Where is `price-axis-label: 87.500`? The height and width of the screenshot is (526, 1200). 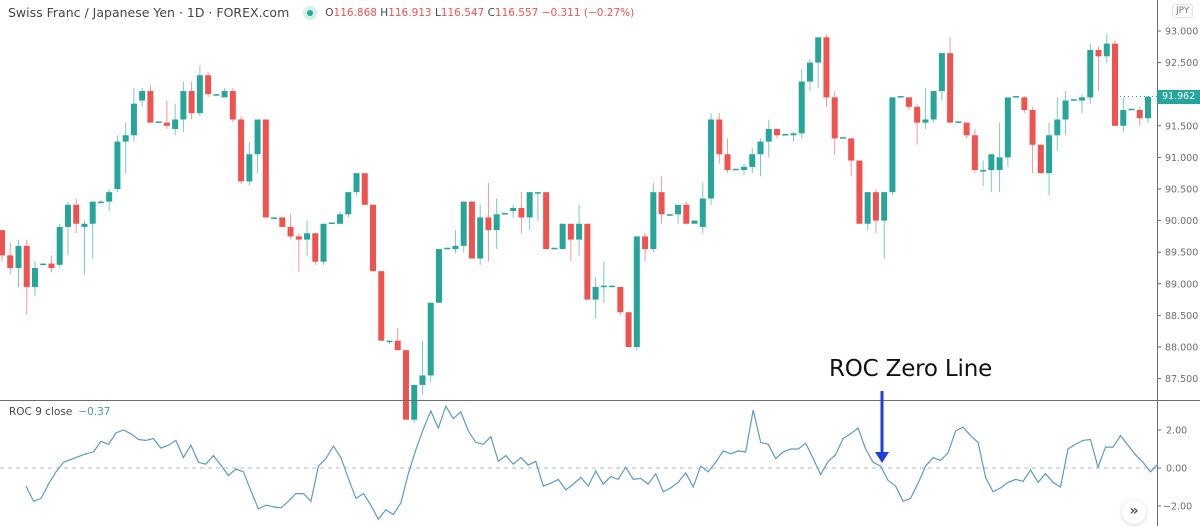 price-axis-label: 87.500 is located at coordinates (1181, 379).